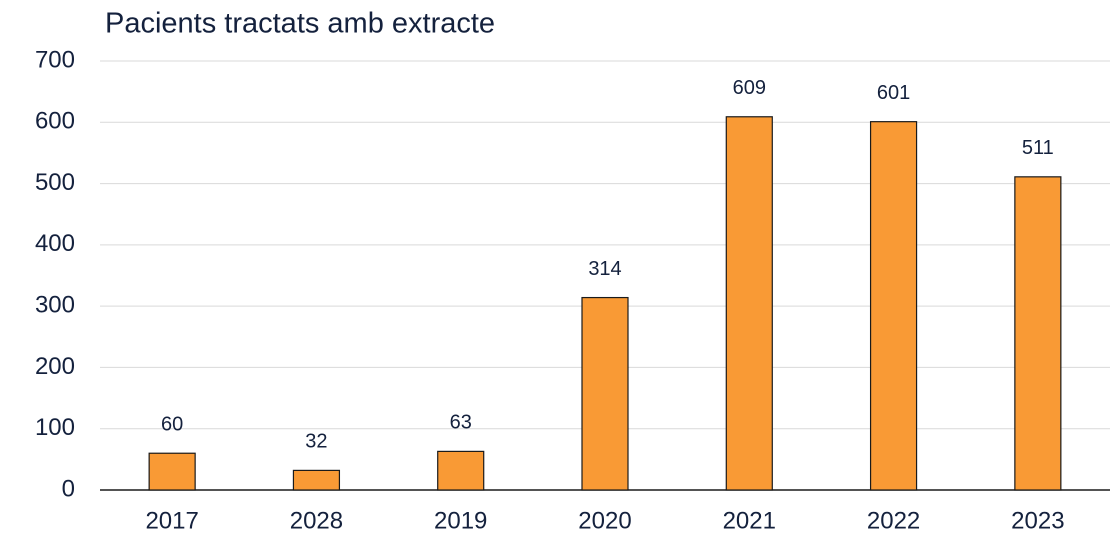 The height and width of the screenshot is (539, 1120). Describe the element at coordinates (1037, 520) in the screenshot. I see `x-tick-label: 2023` at that location.